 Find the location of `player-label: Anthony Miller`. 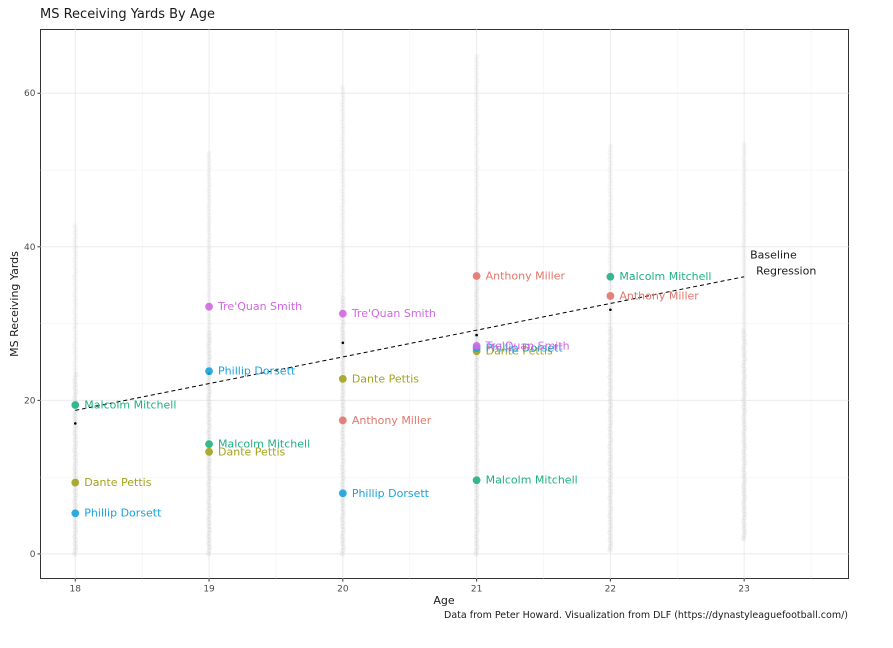

player-label: Anthony Miller is located at coordinates (526, 275).